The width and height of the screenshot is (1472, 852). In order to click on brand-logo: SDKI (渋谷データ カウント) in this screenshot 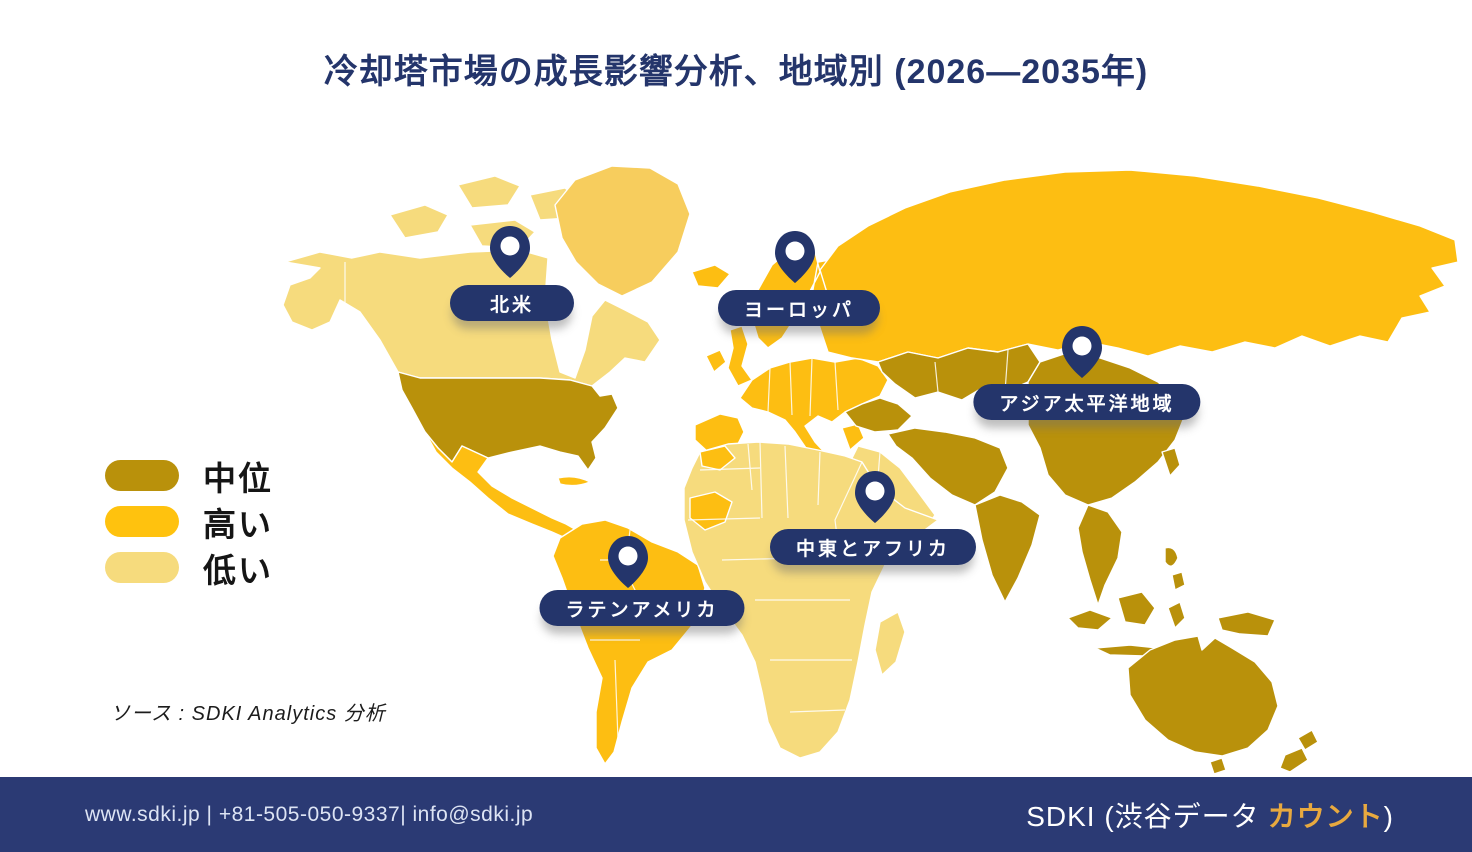, I will do `click(1210, 815)`.